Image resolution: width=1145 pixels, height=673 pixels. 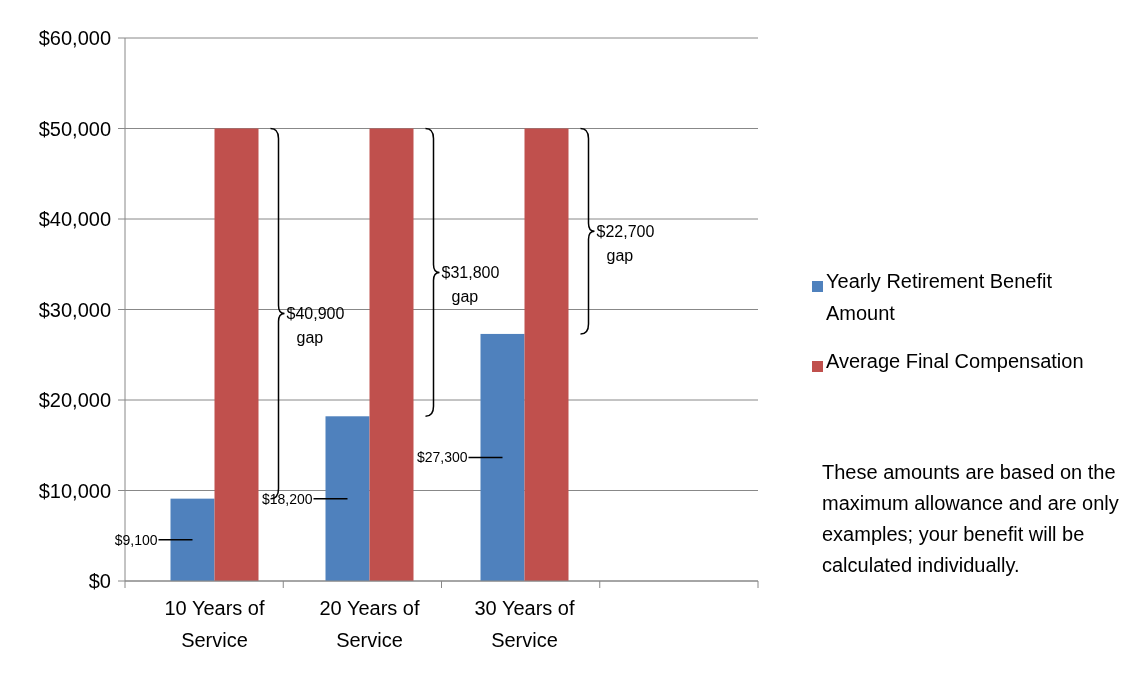 What do you see at coordinates (442, 457) in the screenshot?
I see `data-label: $27,300` at bounding box center [442, 457].